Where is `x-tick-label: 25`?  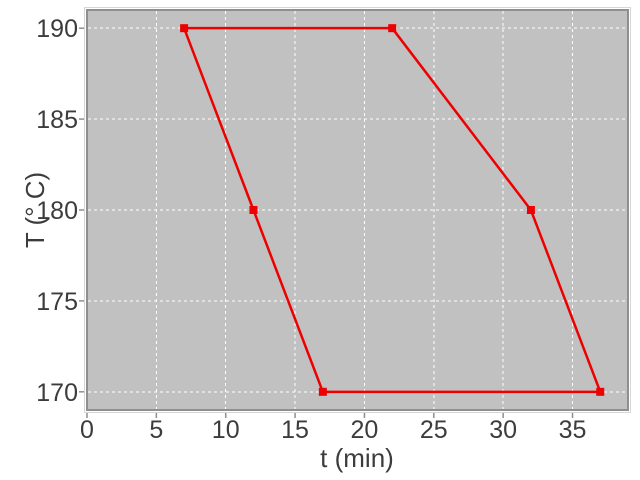
x-tick-label: 25 is located at coordinates (434, 430).